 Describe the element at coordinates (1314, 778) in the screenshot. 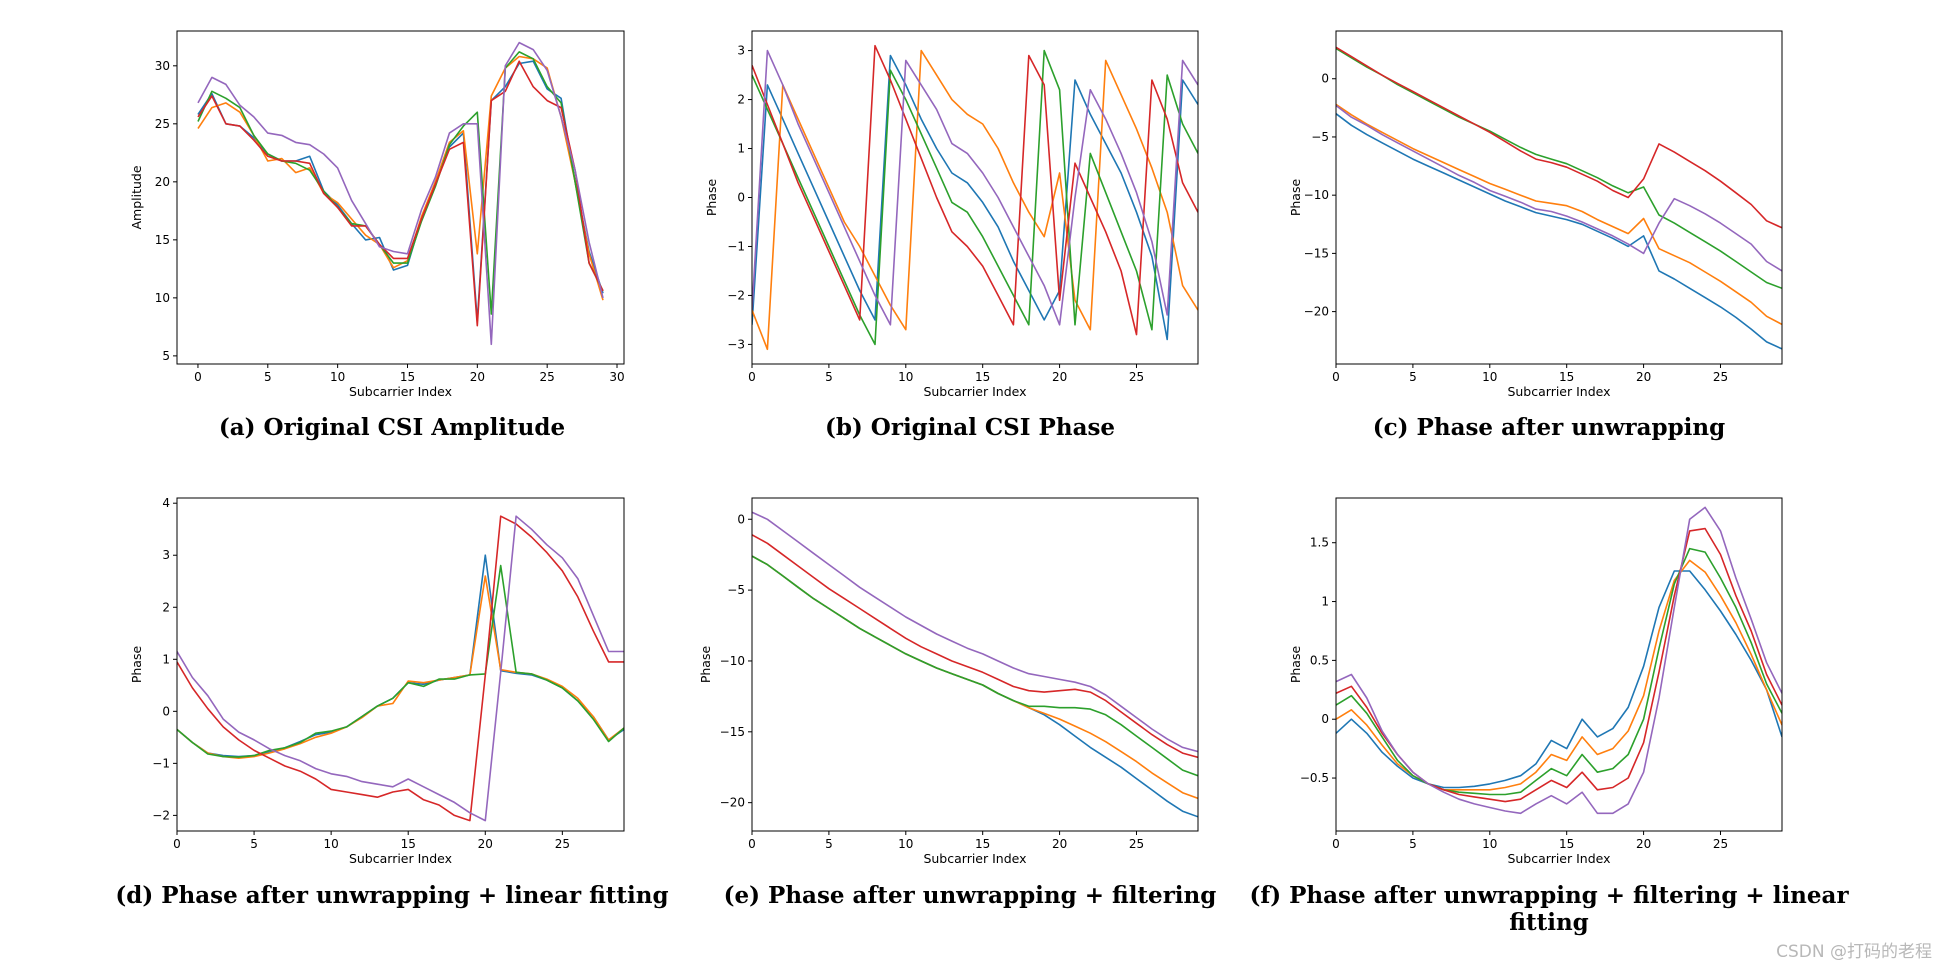

I see `y-tick-label: −0.5` at that location.